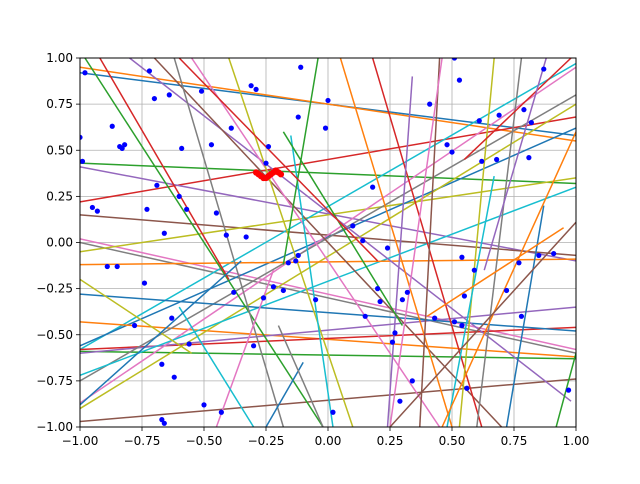 The image size is (640, 484). I want to click on y-tick-label: −1.00, so click(54, 427).